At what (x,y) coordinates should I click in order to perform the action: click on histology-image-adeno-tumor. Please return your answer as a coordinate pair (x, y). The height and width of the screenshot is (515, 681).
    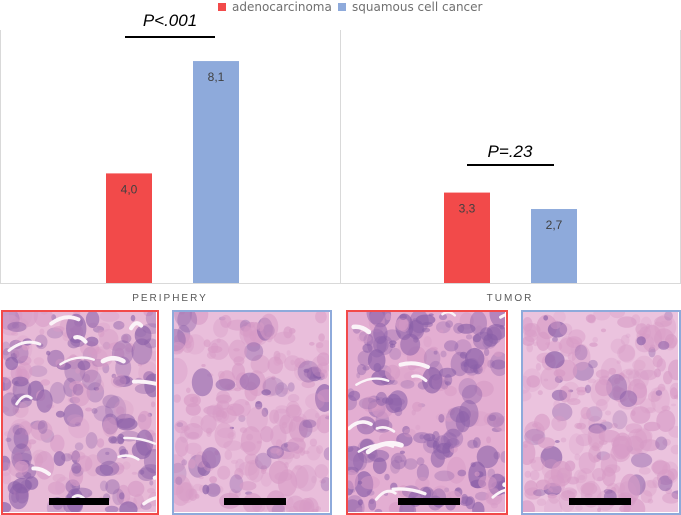
    Looking at the image, I should click on (427, 412).